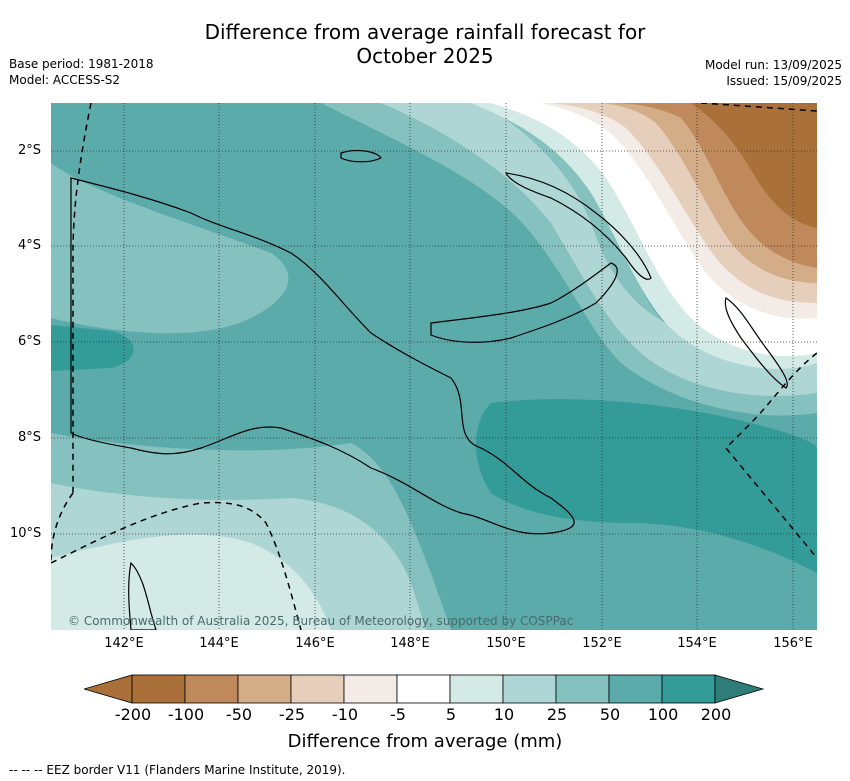 The image size is (850, 781). Describe the element at coordinates (506, 643) in the screenshot. I see `lon-tick-150e: 150°E` at that location.